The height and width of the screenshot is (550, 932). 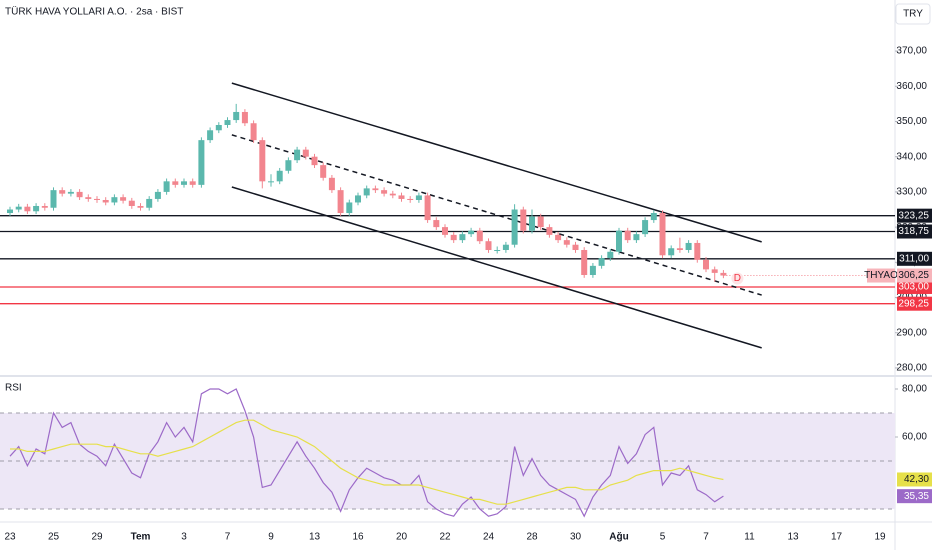 What do you see at coordinates (576, 537) in the screenshot?
I see `x-tick-label: 30` at bounding box center [576, 537].